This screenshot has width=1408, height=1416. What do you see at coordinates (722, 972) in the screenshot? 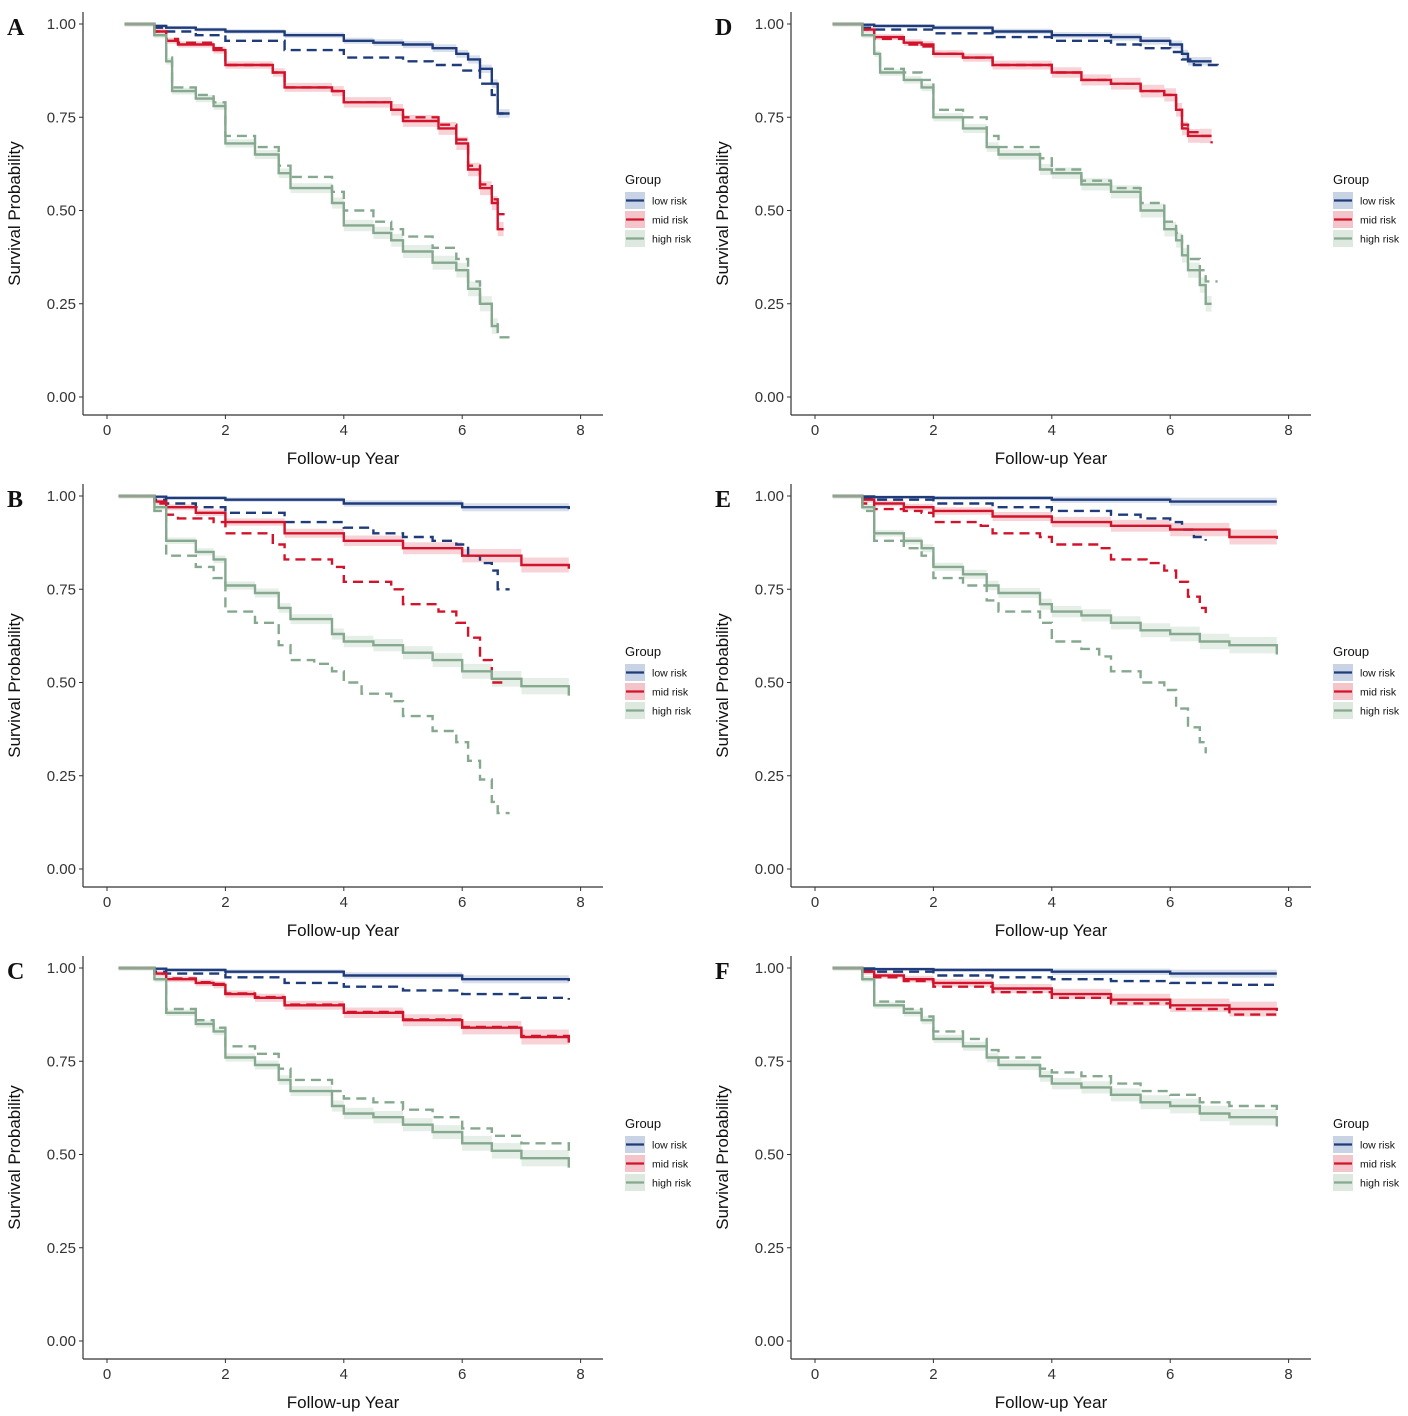
I see `panel-letter: F` at bounding box center [722, 972].